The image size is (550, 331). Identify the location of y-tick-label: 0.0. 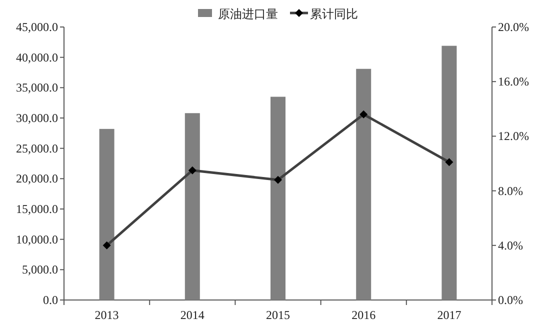
(50, 300).